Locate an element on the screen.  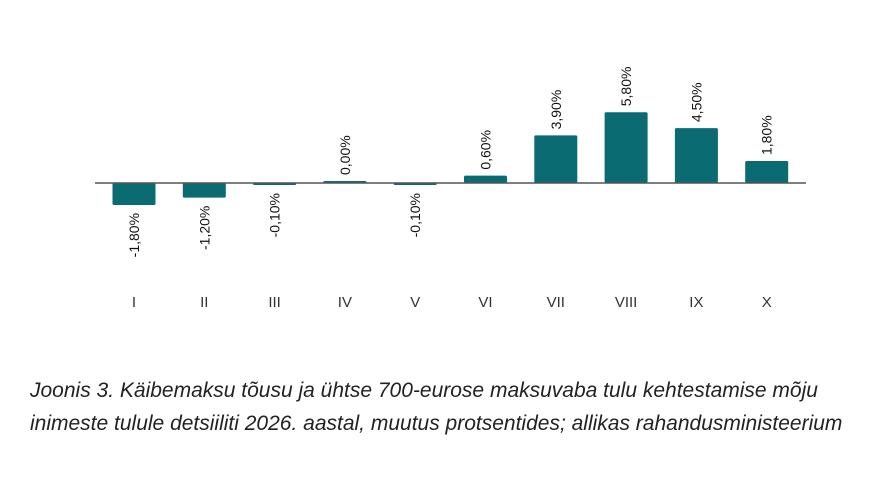
bar-X is located at coordinates (767, 172).